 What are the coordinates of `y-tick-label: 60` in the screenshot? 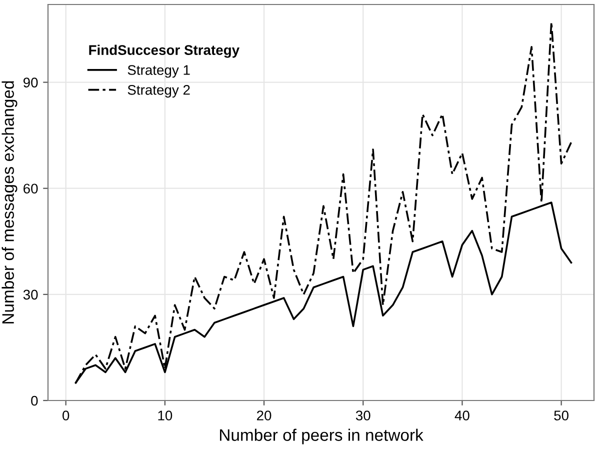 It's located at (31, 189).